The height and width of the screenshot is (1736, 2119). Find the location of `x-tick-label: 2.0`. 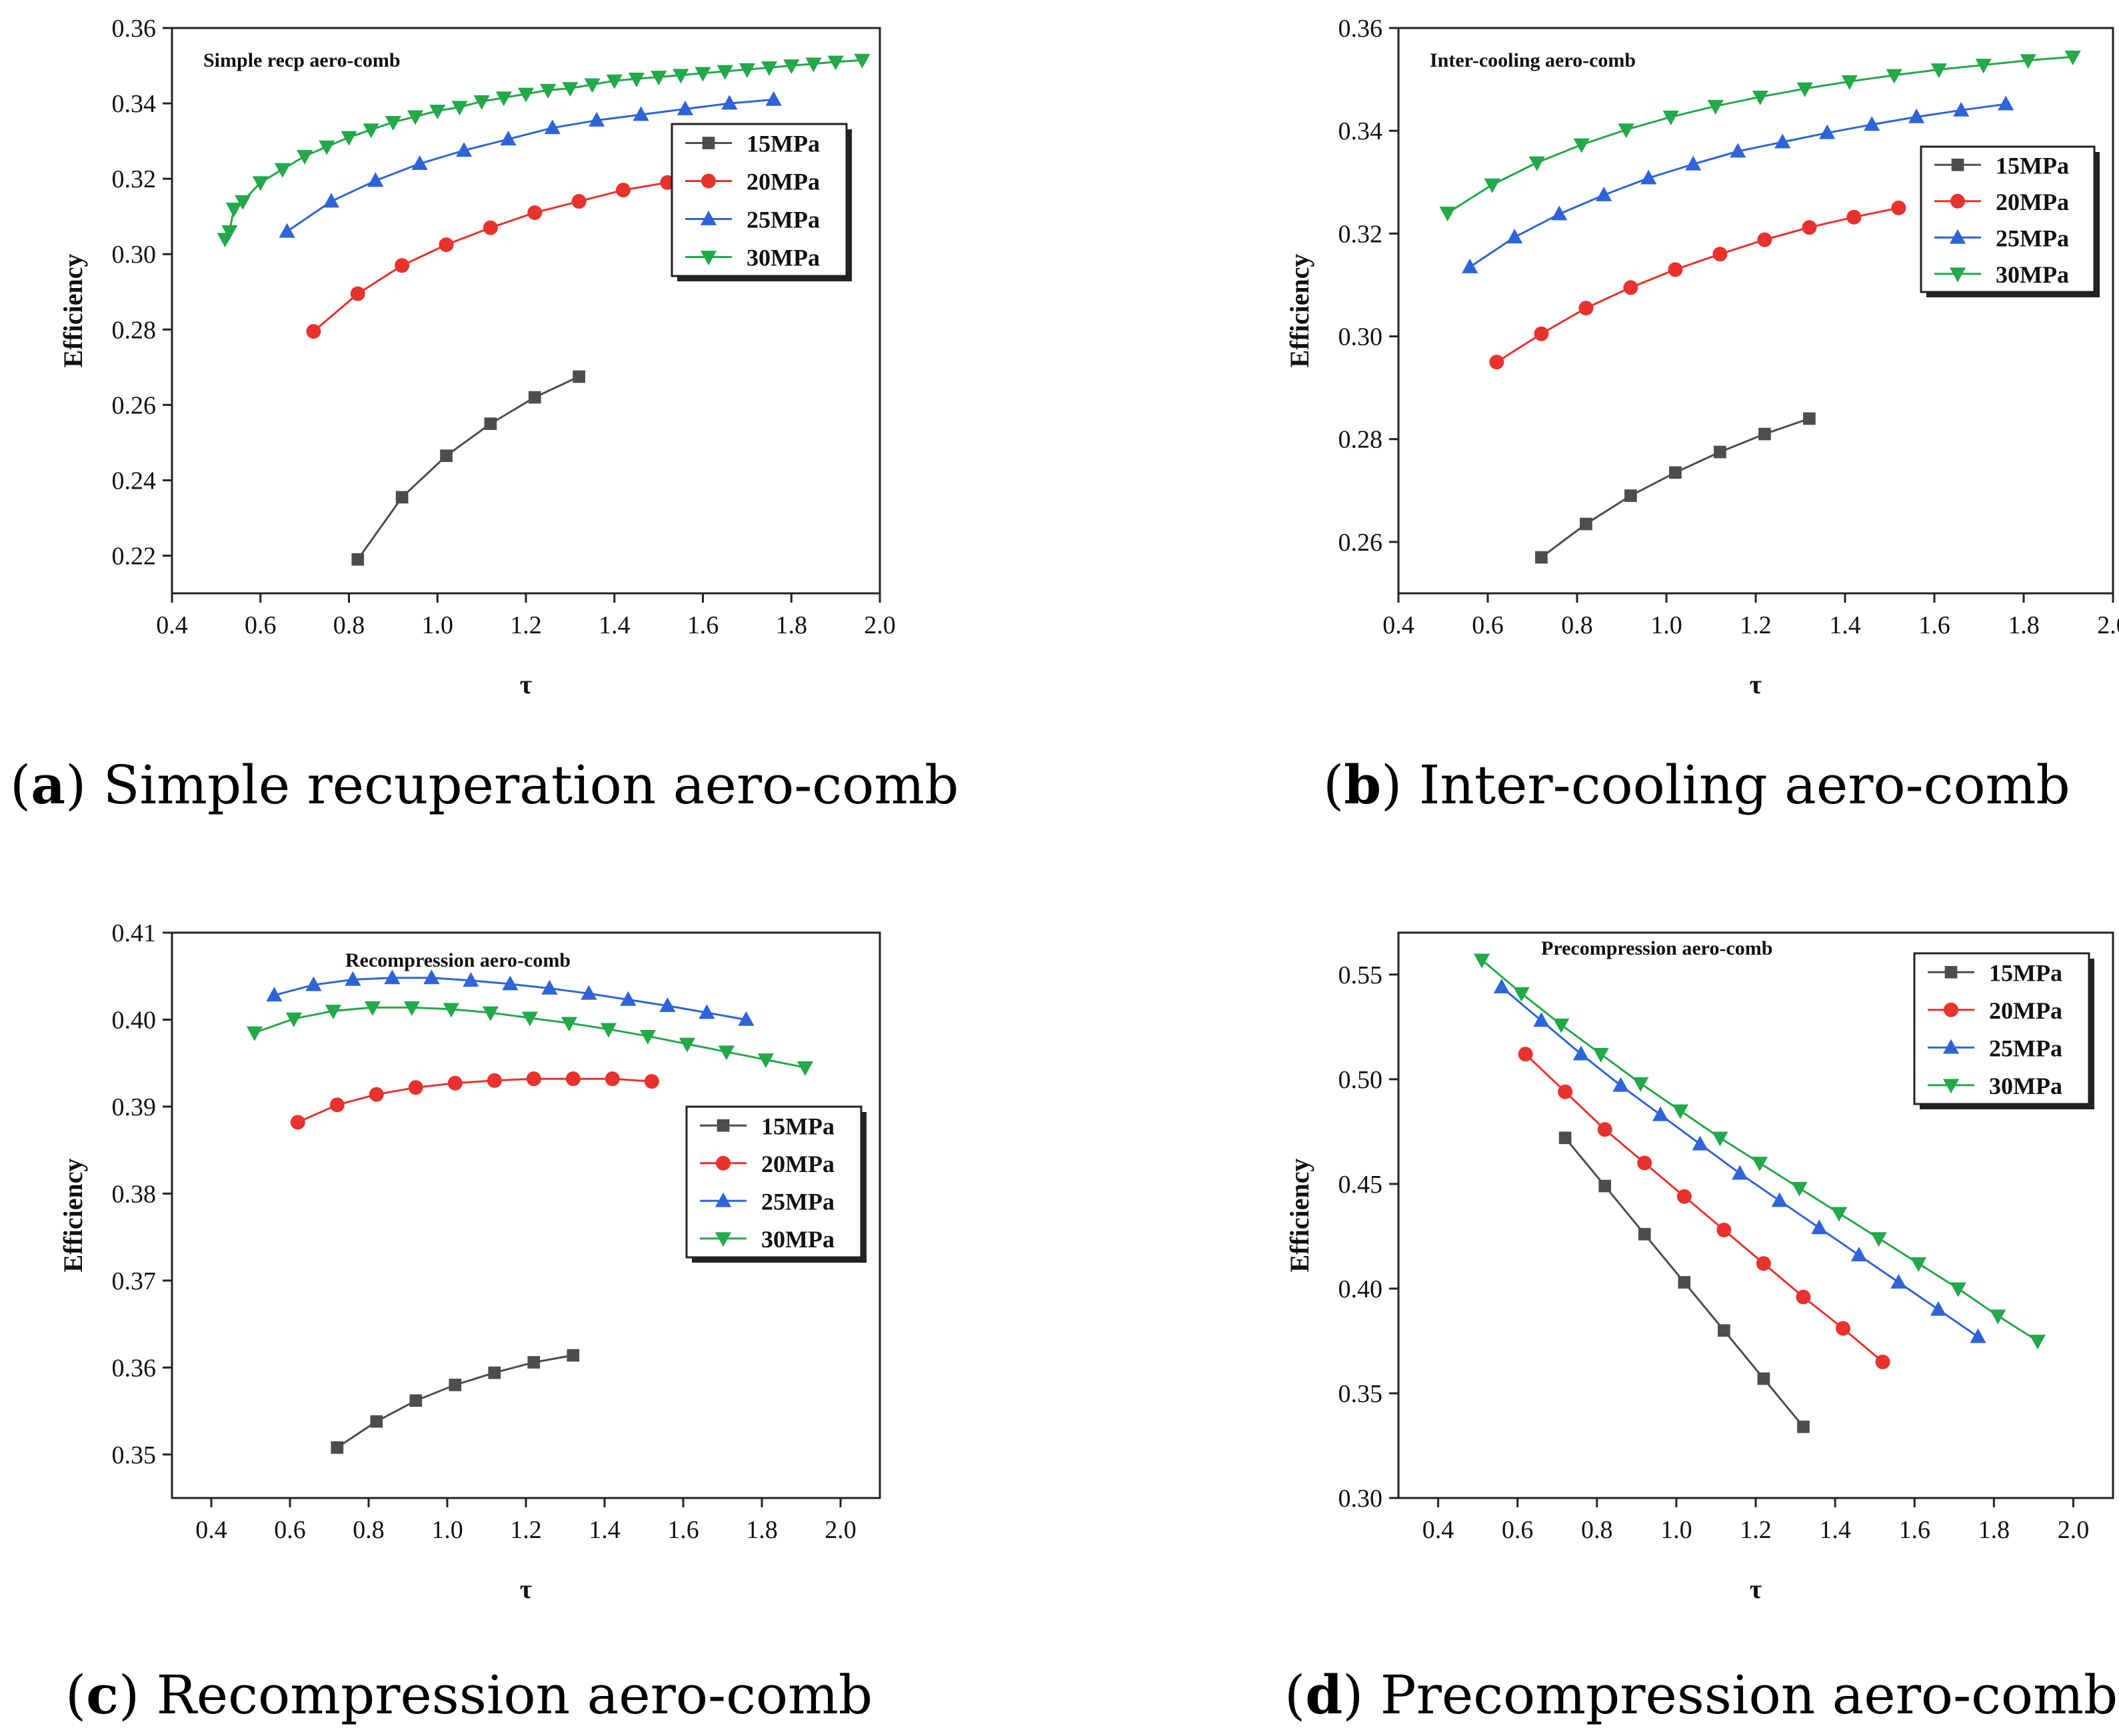

x-tick-label: 2.0 is located at coordinates (841, 1530).